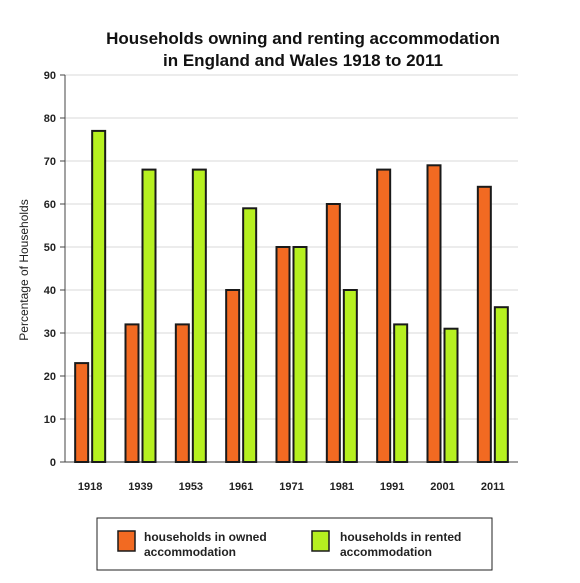 The width and height of the screenshot is (580, 583). Describe the element at coordinates (501, 385) in the screenshot. I see `bar-rented-2011` at that location.